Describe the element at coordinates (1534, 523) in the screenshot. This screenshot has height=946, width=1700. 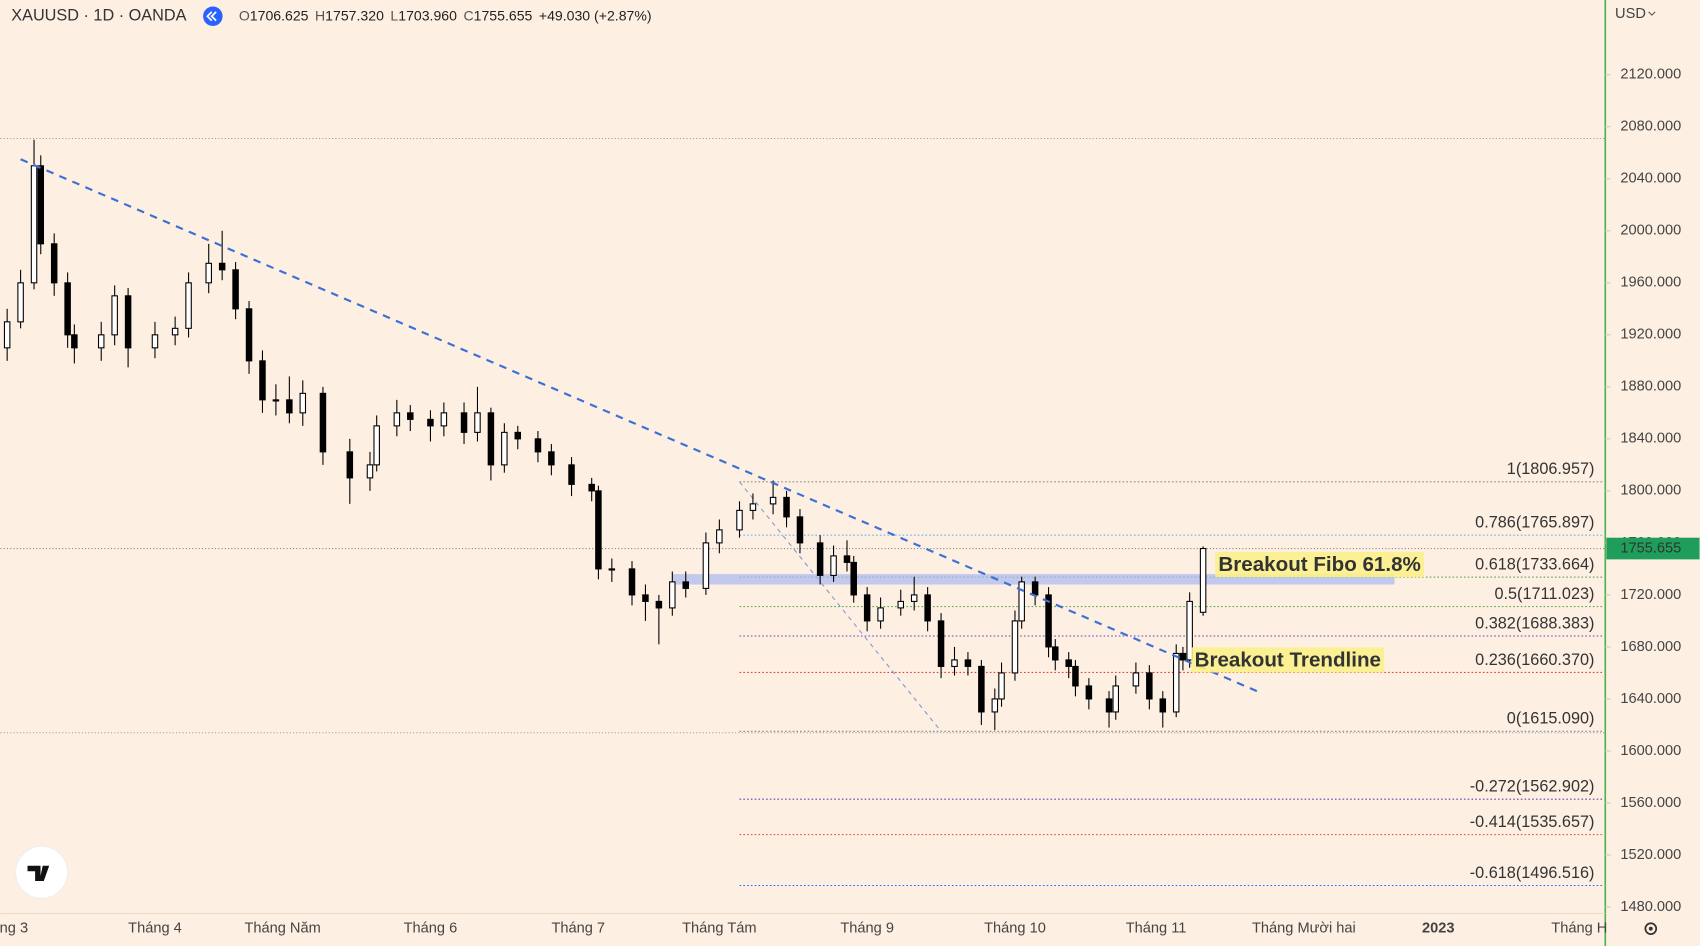
I see `fib-label: 0.786(1765.897)` at that location.